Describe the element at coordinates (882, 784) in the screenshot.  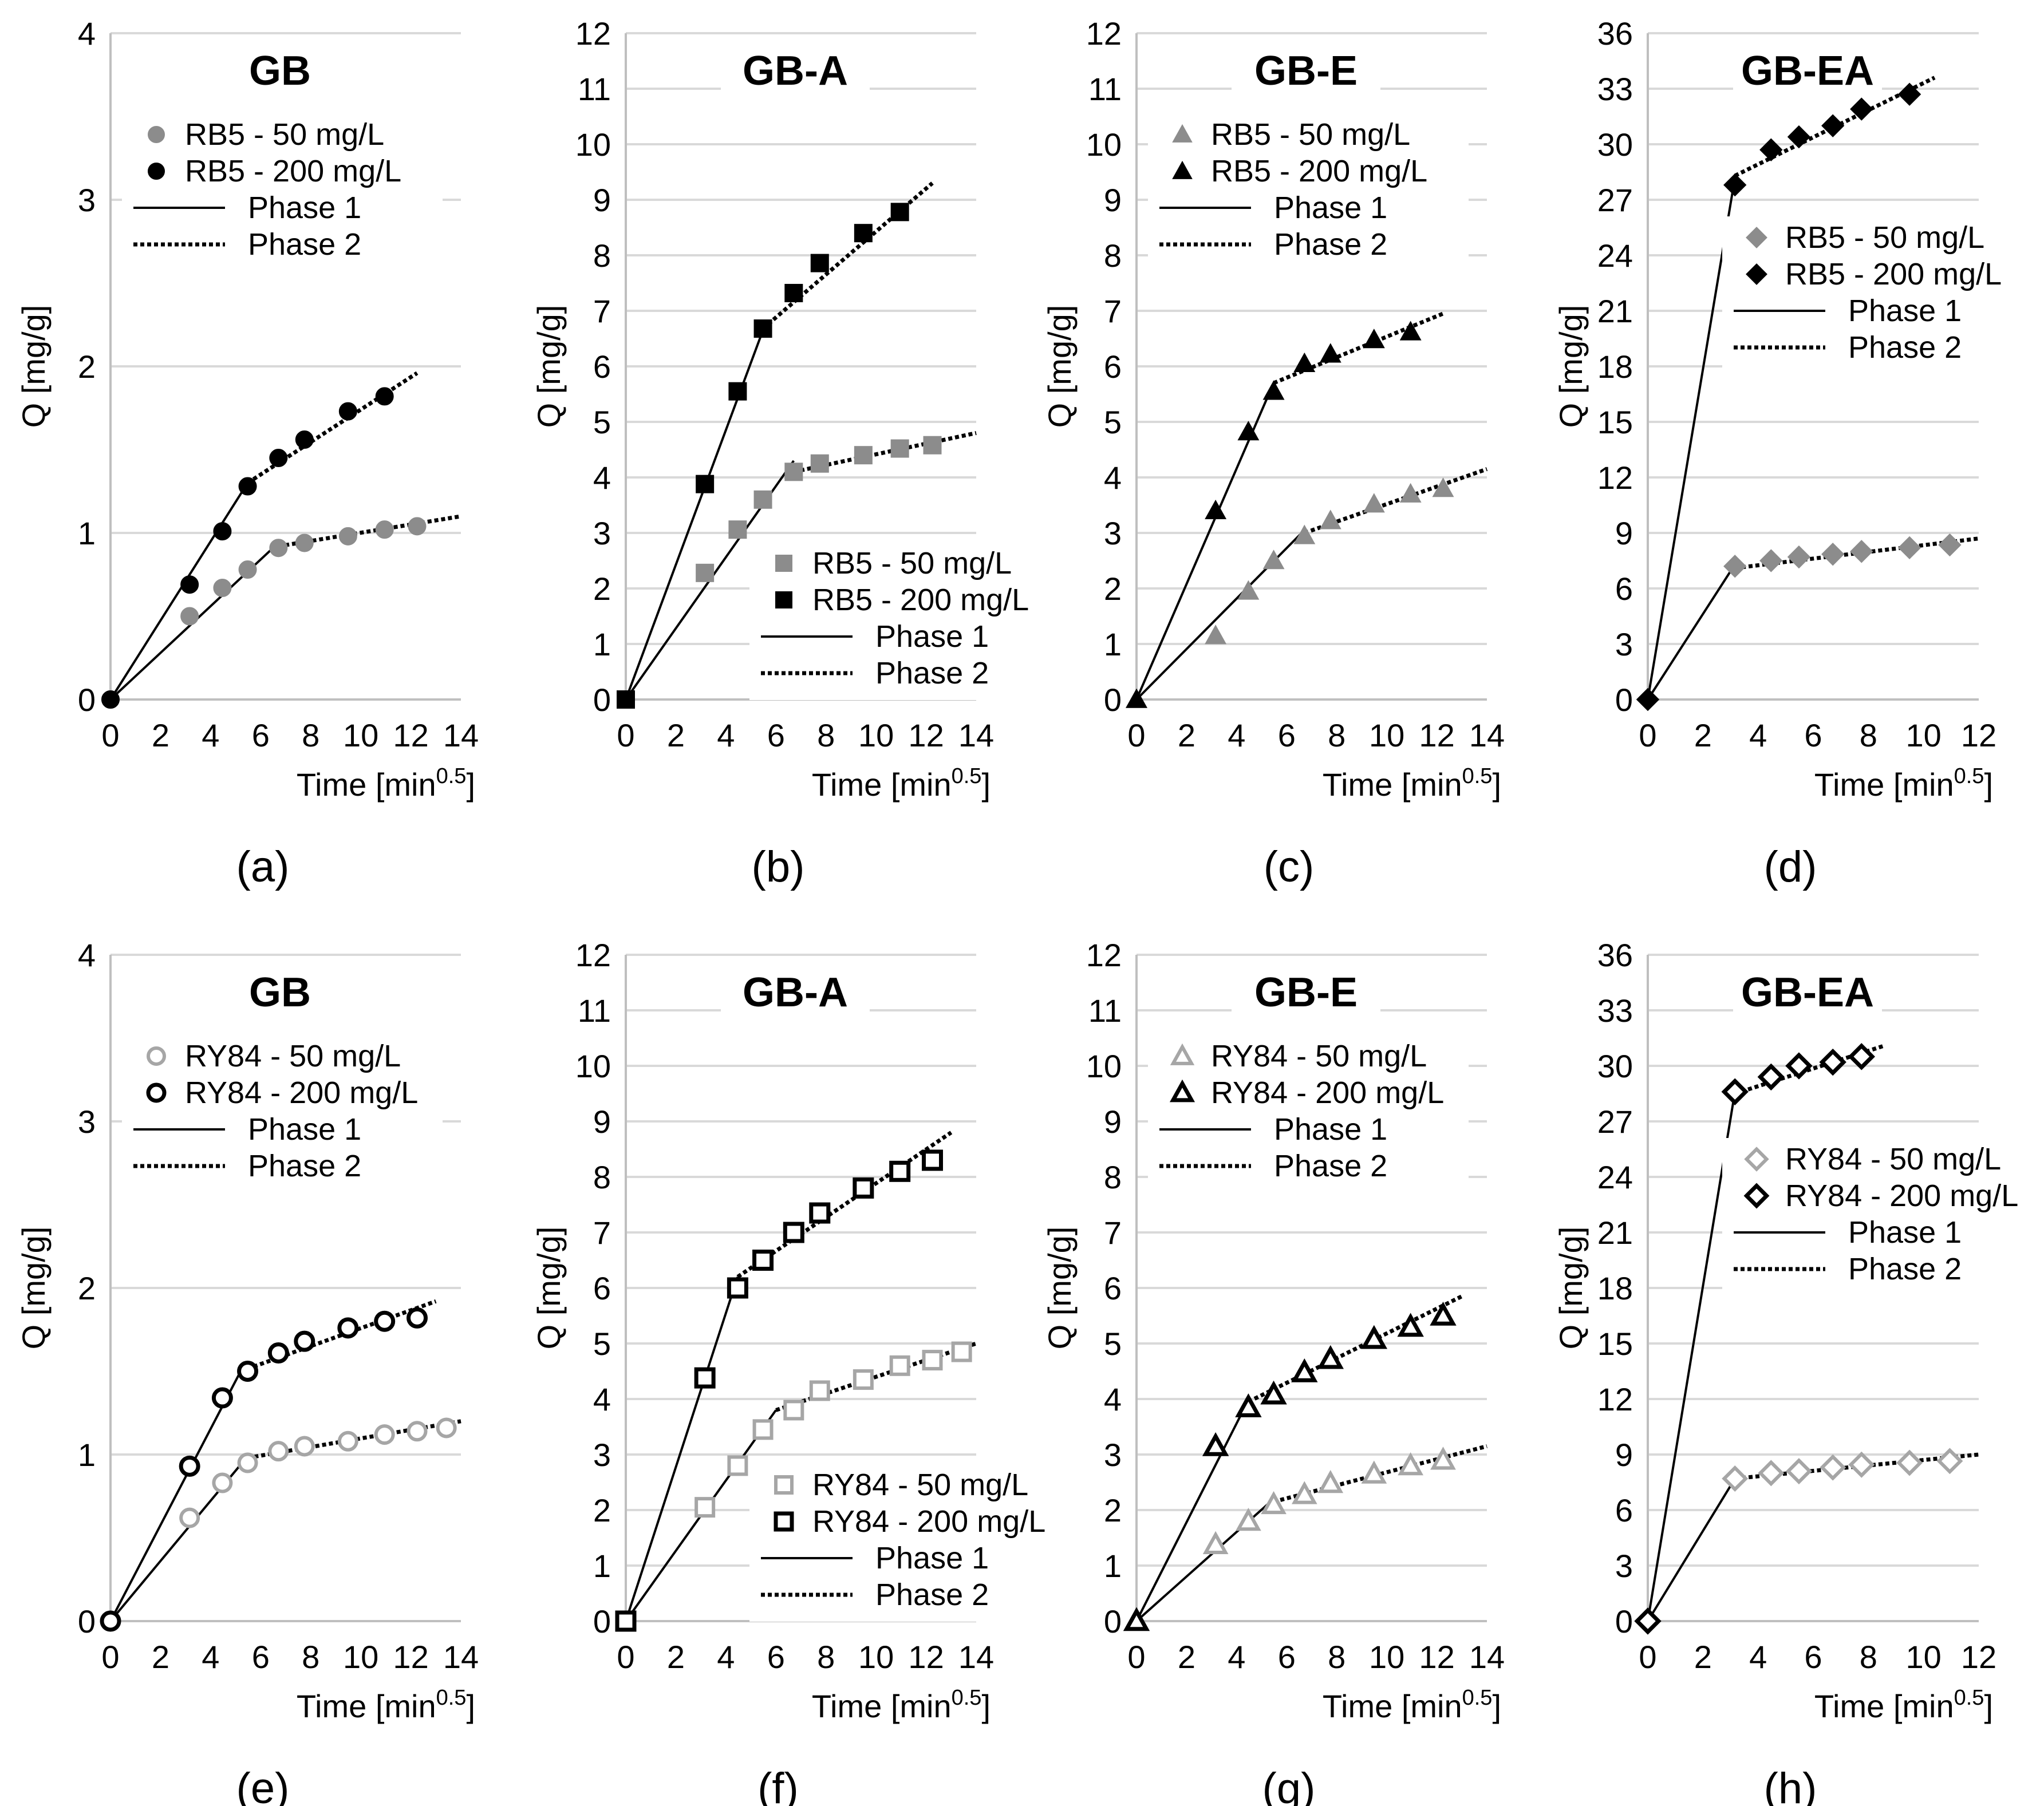
I see `x-axis-label-main: Time [min` at that location.